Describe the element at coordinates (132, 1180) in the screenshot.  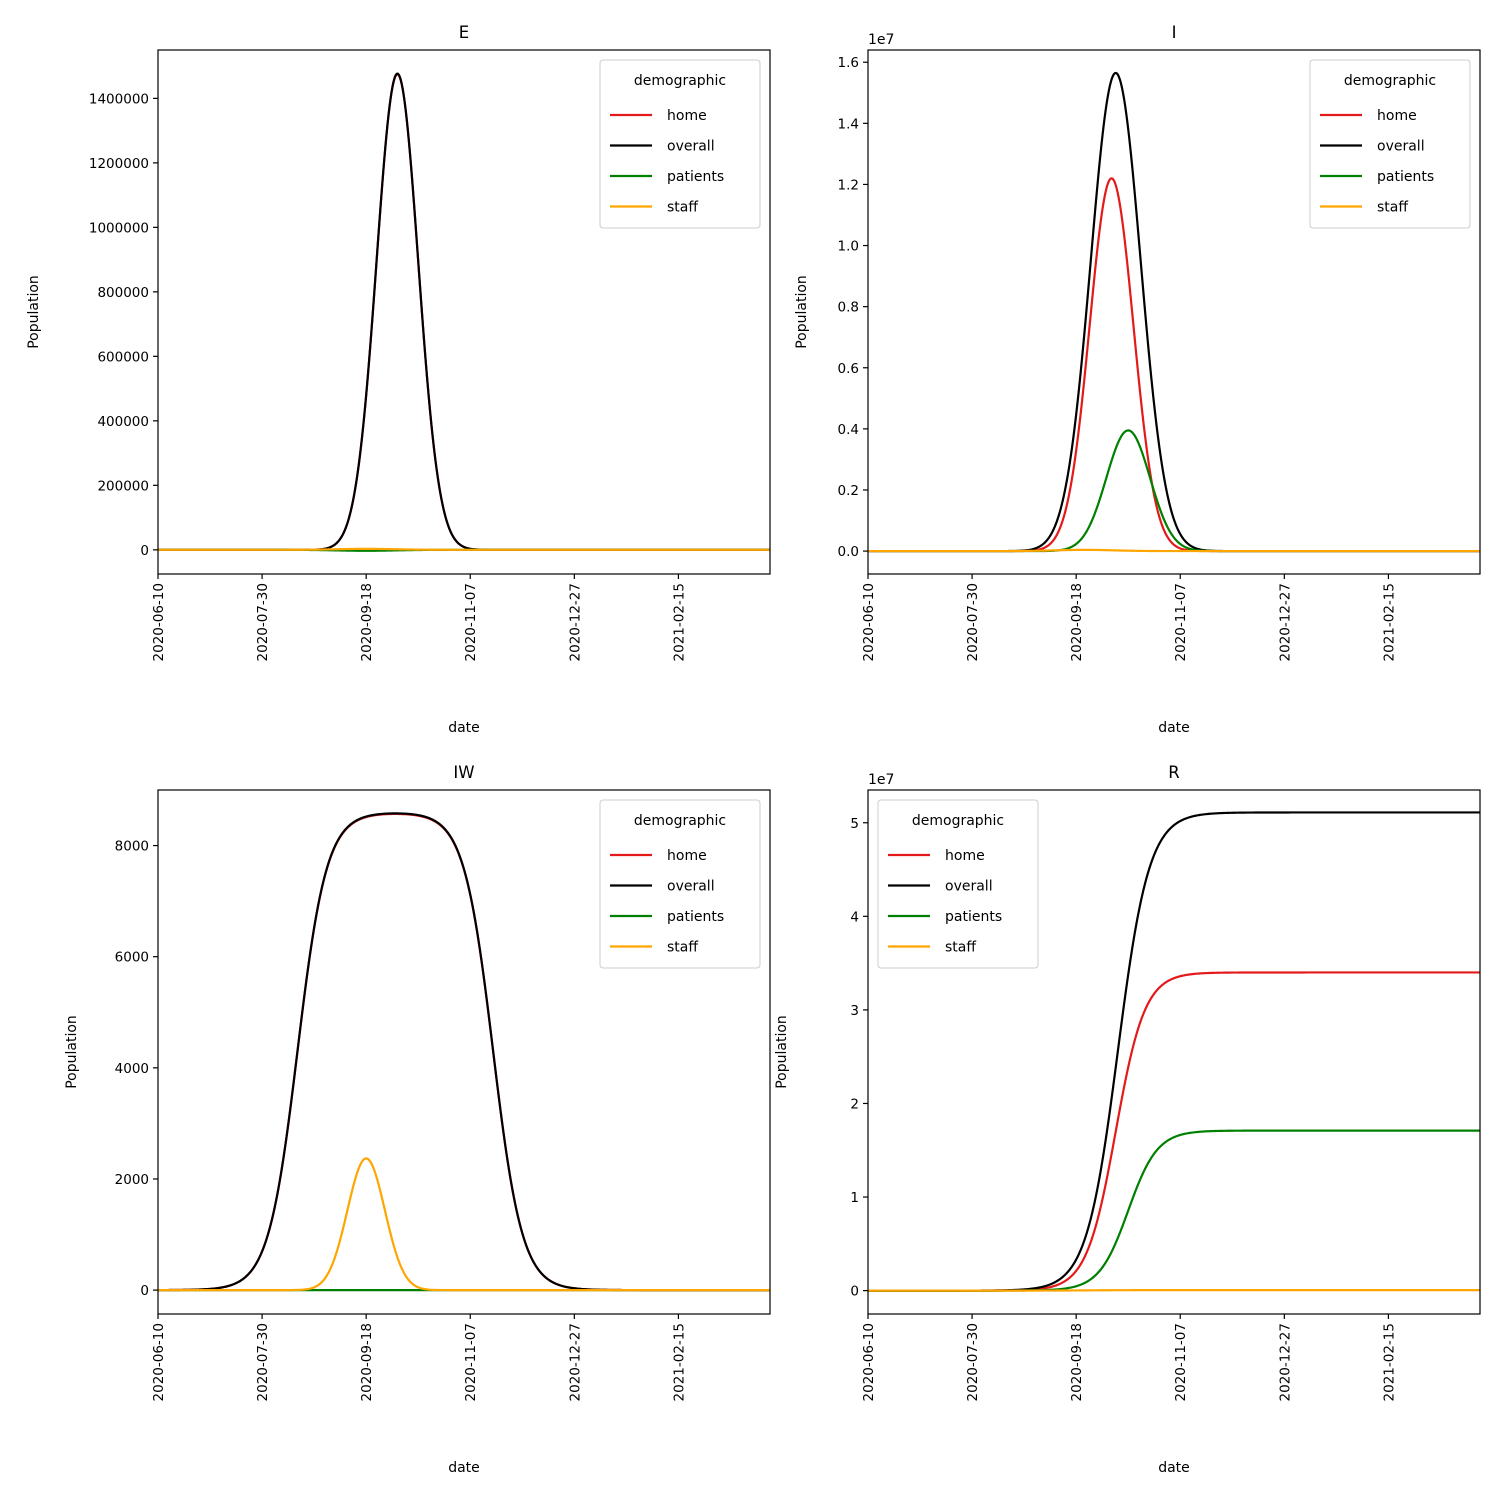
I see `y-tick-label: 2000` at that location.